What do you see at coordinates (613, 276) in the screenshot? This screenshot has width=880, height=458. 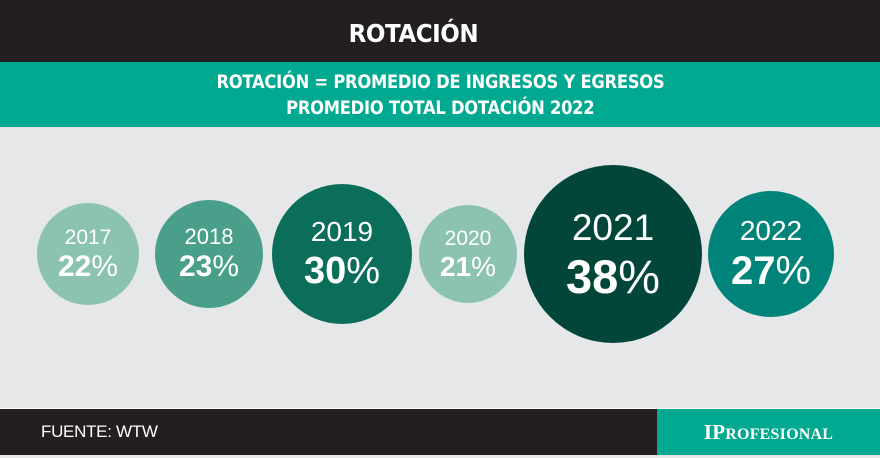 I see `bubble-value: 38%` at bounding box center [613, 276].